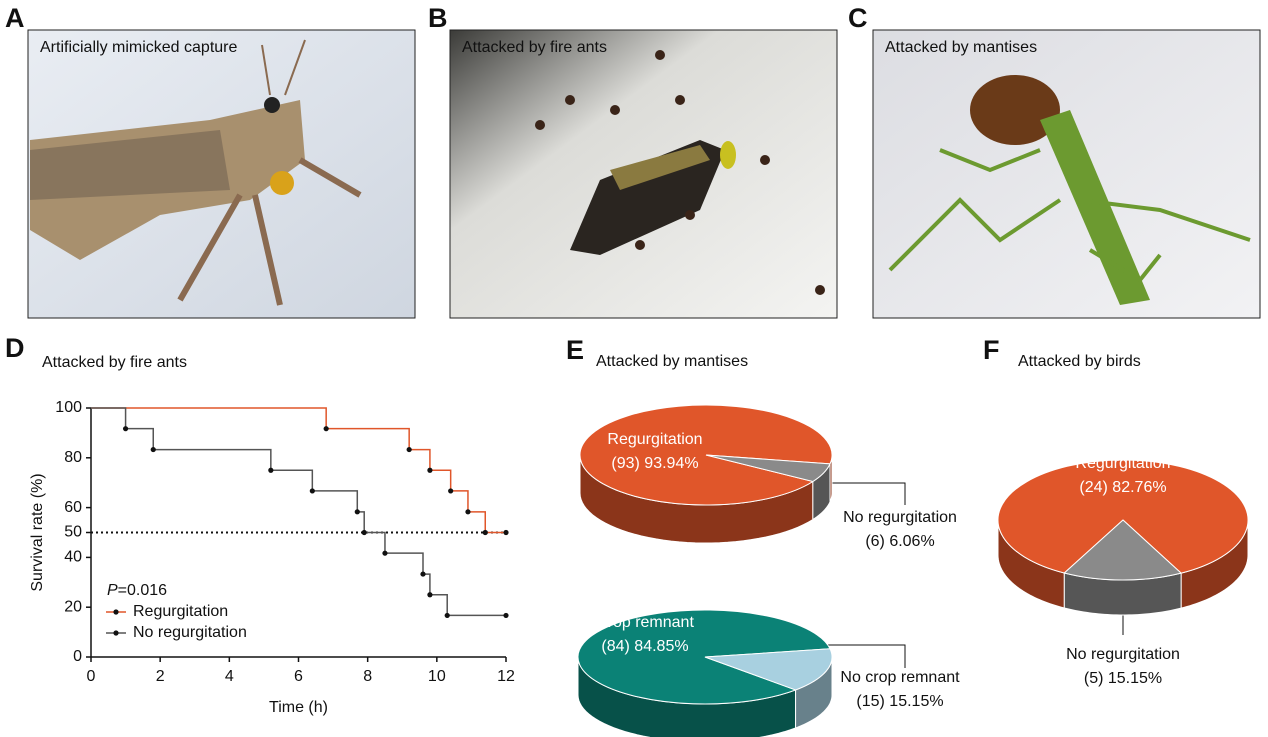 This screenshot has height=737, width=1268. I want to click on x-tick-label: 8, so click(367, 676).